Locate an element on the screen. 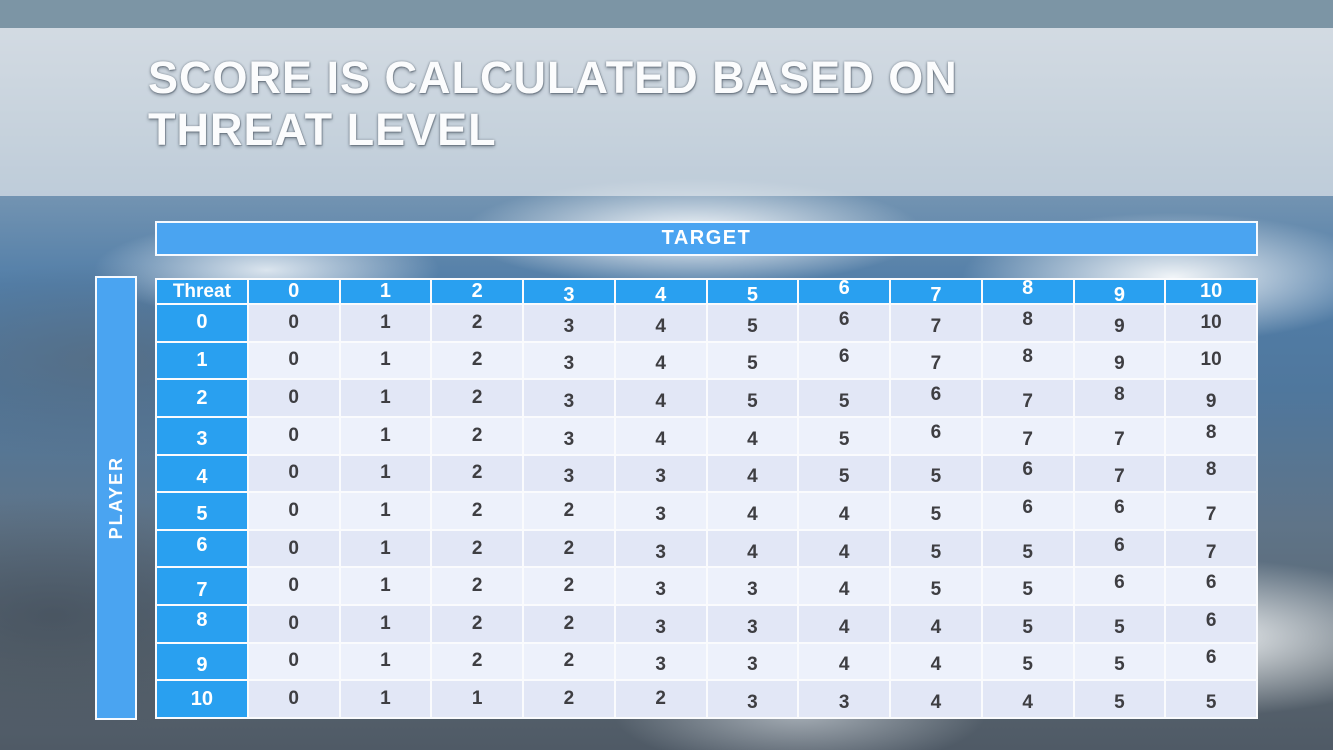 This screenshot has height=750, width=1333. table-row: 5 0 1 2 2 3 4 4 5 6 6 7 is located at coordinates (706, 511).